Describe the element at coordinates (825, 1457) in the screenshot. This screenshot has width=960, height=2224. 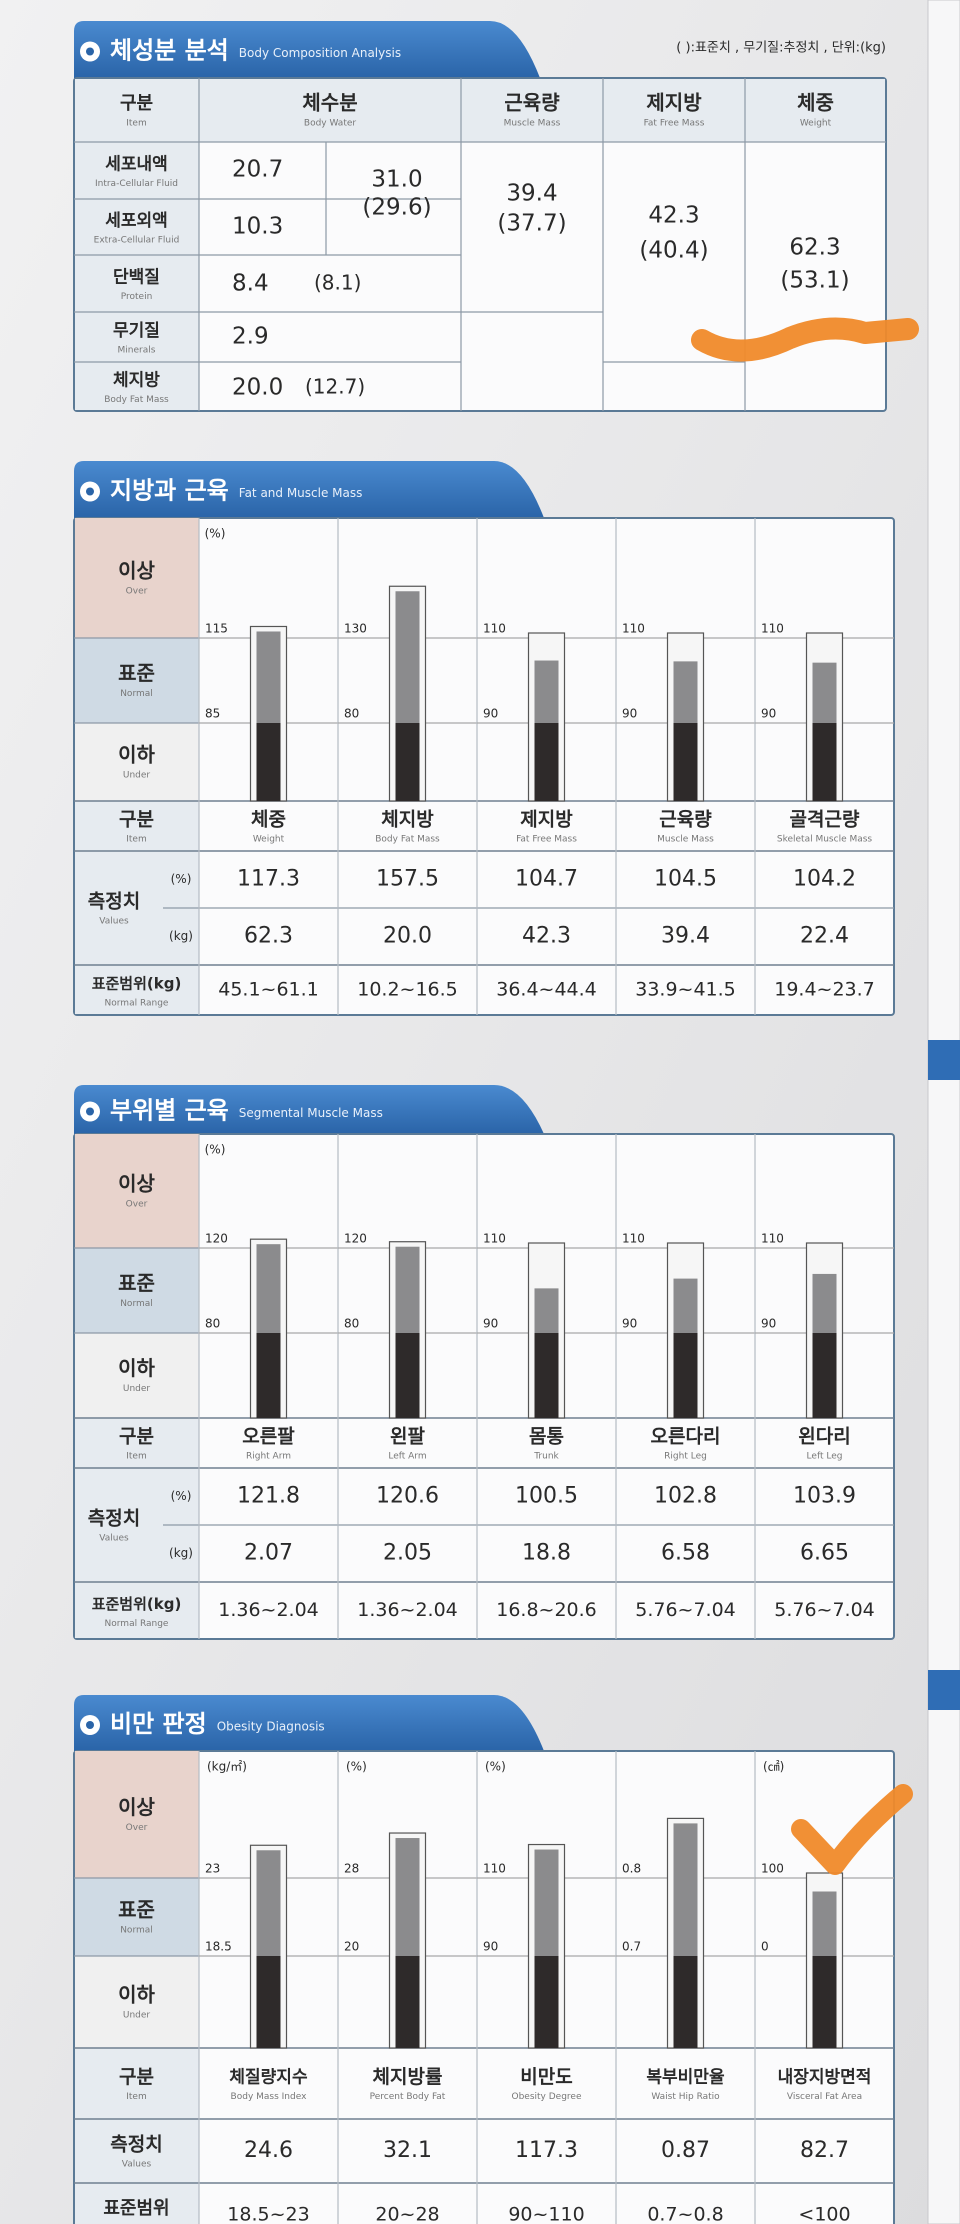
I see `column-name-en: Left Leg` at that location.